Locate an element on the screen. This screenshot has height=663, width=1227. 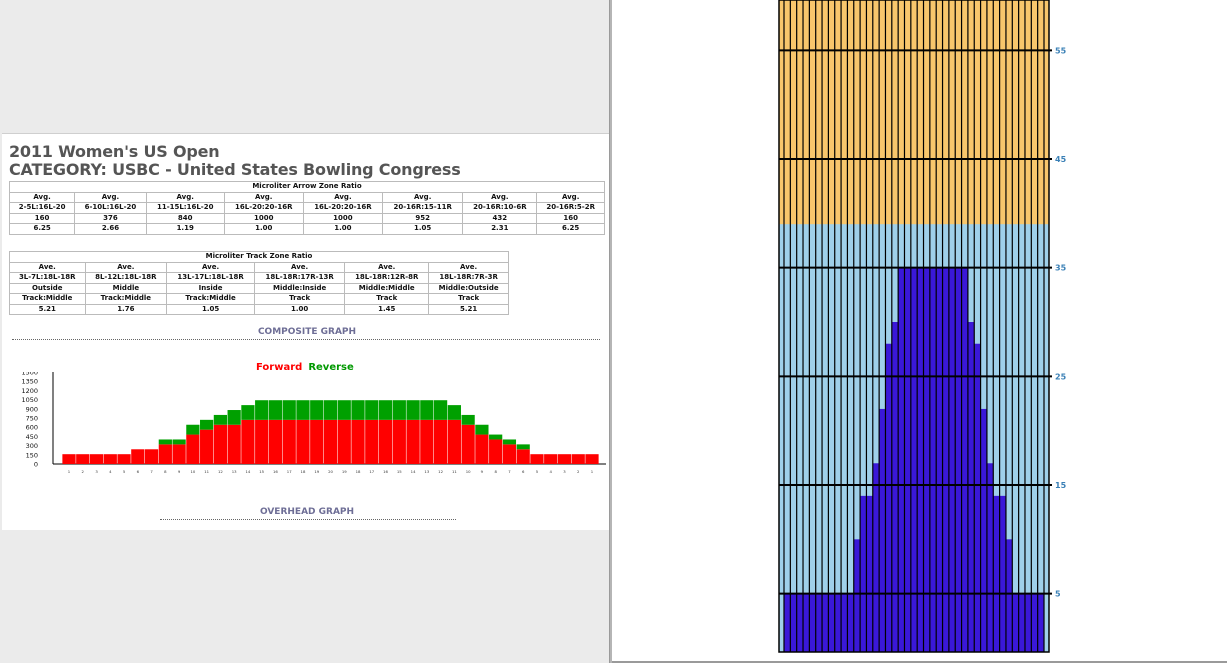
track-table-caption: Microliter Track Zone Ratio is located at coordinates (259, 257).